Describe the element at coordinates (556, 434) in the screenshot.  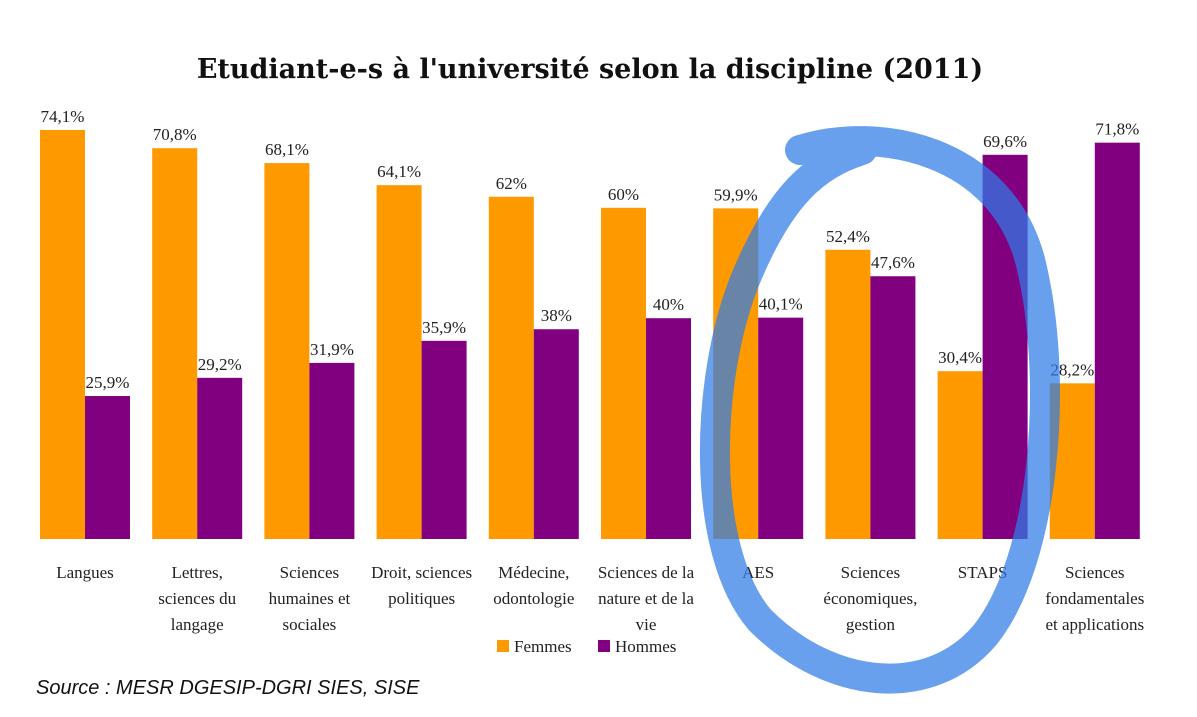
I see `bar-hommes-medecine-odontologie` at that location.